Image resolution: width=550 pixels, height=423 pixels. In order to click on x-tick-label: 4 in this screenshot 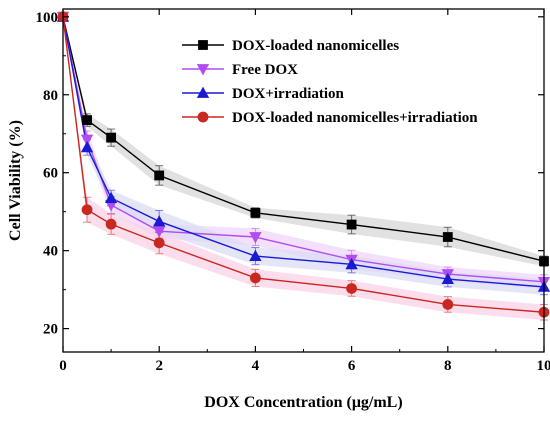, I will do `click(256, 366)`.